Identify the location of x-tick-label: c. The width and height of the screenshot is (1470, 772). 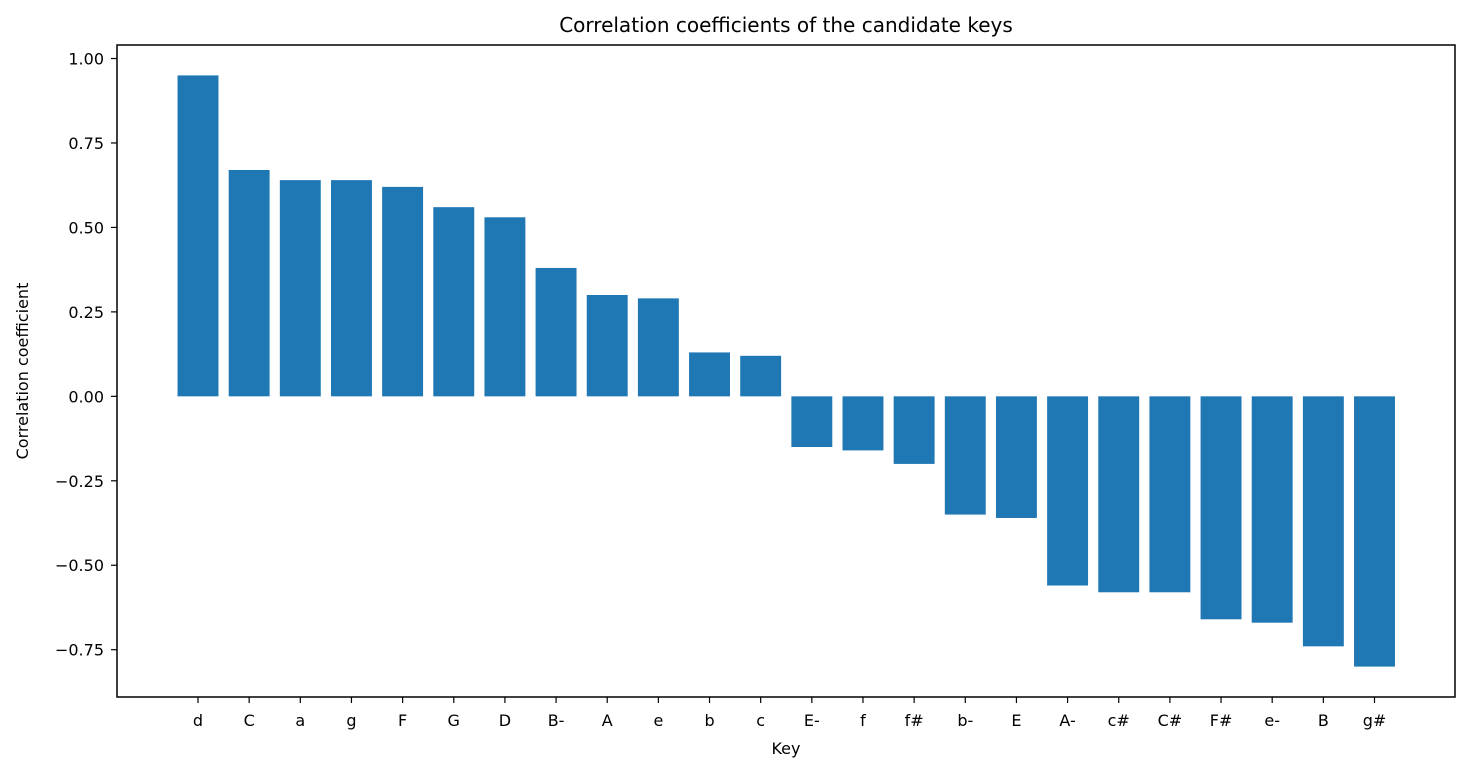
(760, 720).